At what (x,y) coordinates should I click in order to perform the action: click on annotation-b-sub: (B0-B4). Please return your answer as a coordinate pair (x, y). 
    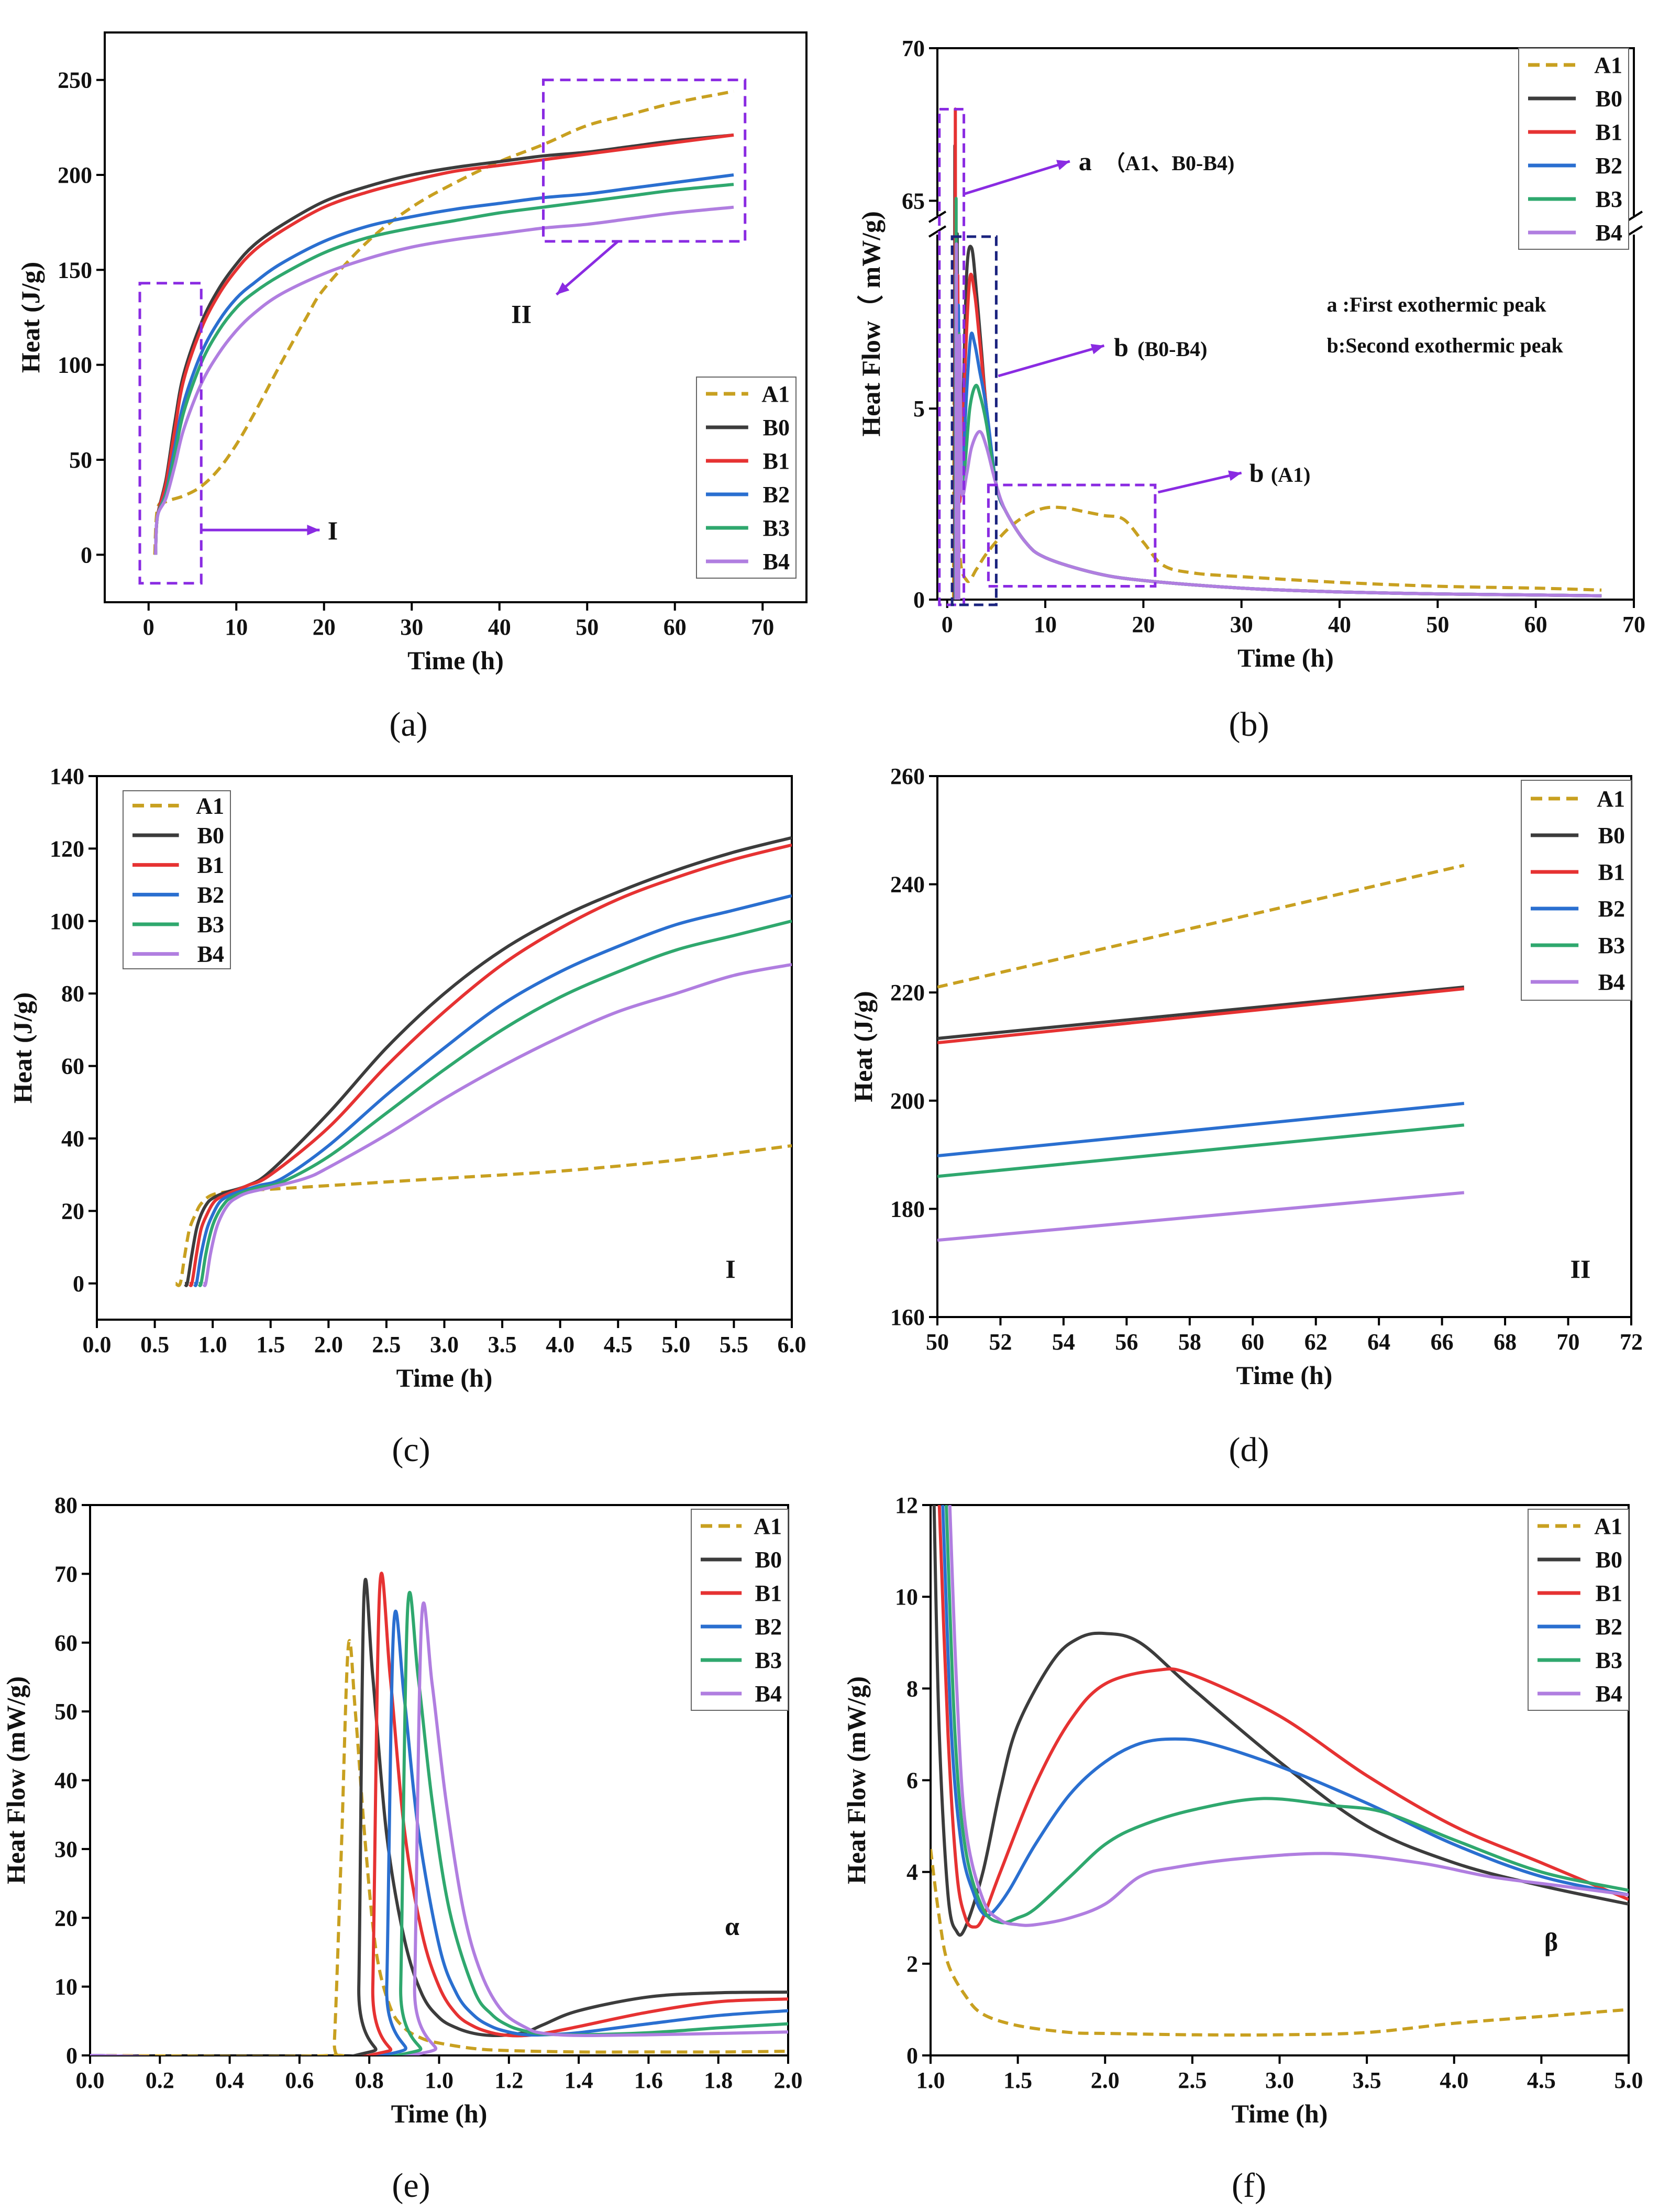
    Looking at the image, I should click on (1172, 349).